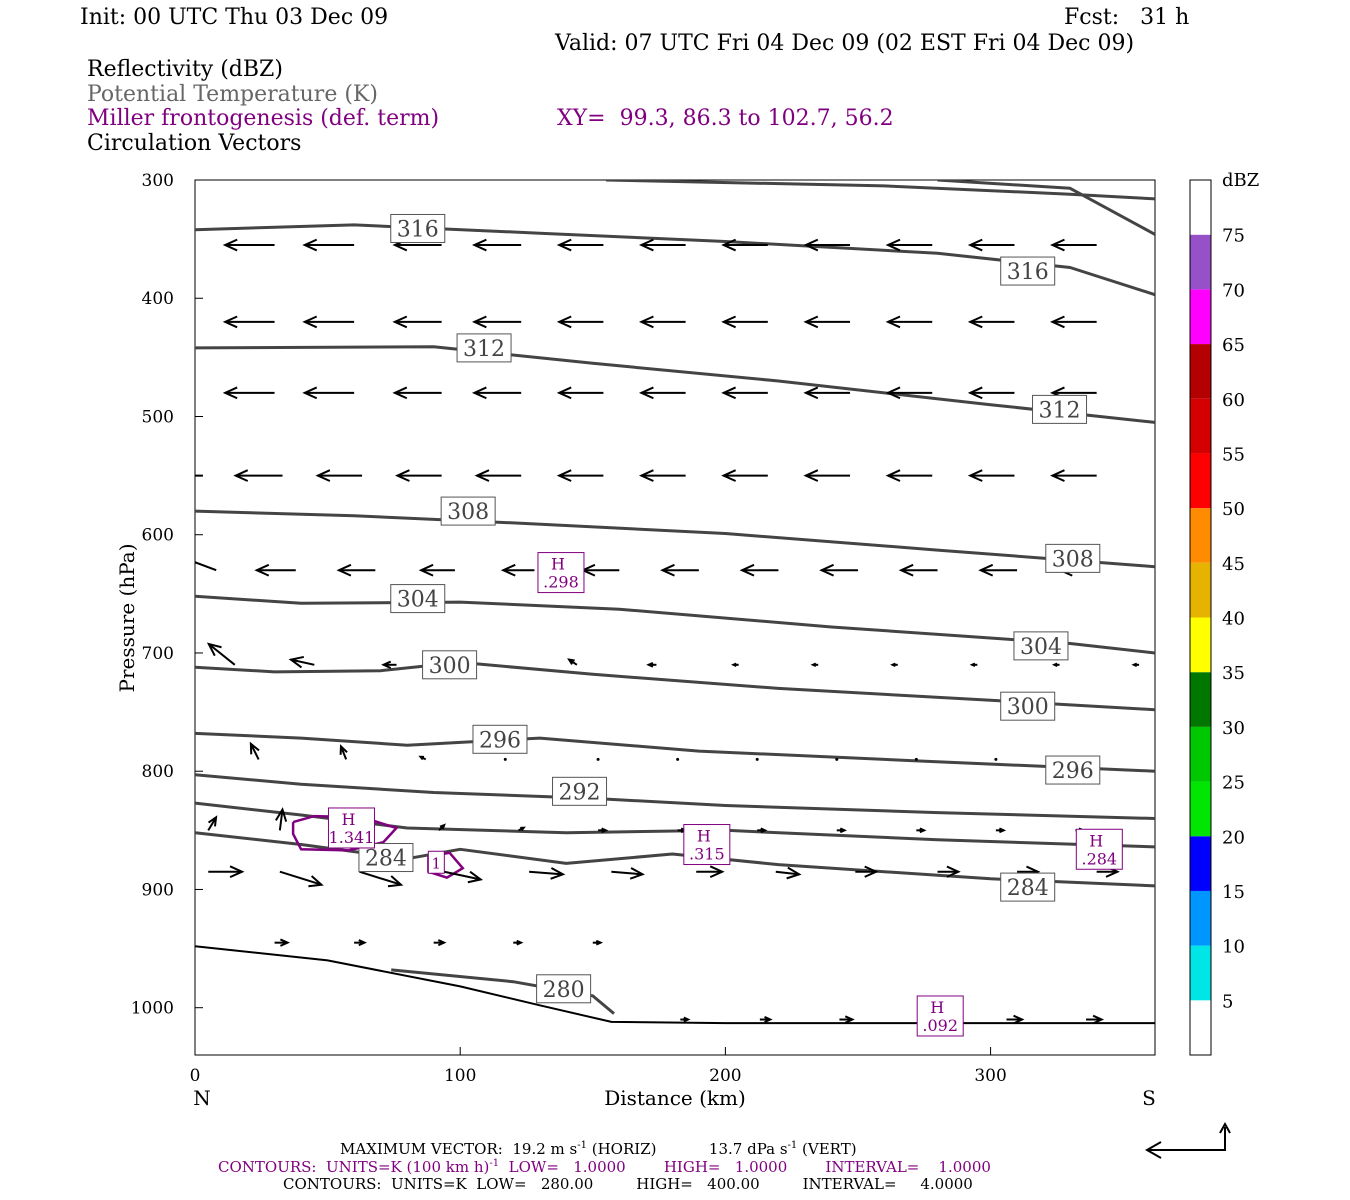 Image resolution: width=1350 pixels, height=1200 pixels. What do you see at coordinates (1233, 509) in the screenshot?
I see `colorbar-label: 50` at bounding box center [1233, 509].